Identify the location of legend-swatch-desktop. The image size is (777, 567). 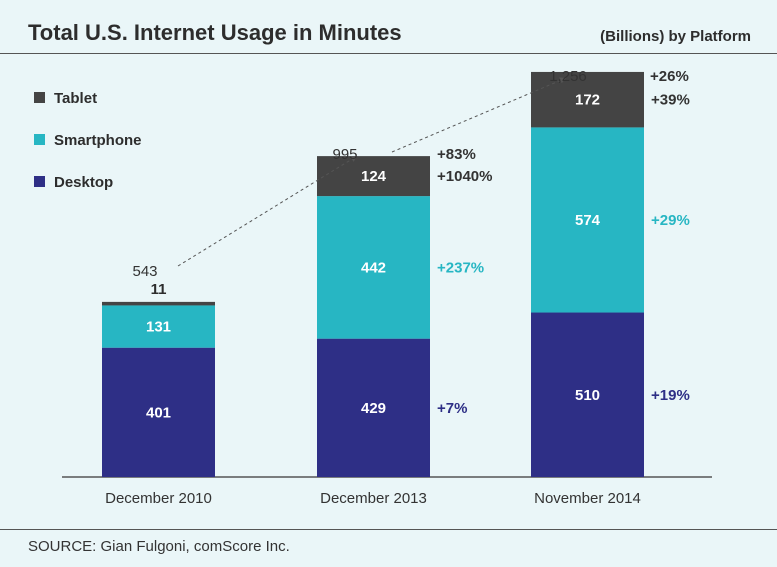
(39, 181).